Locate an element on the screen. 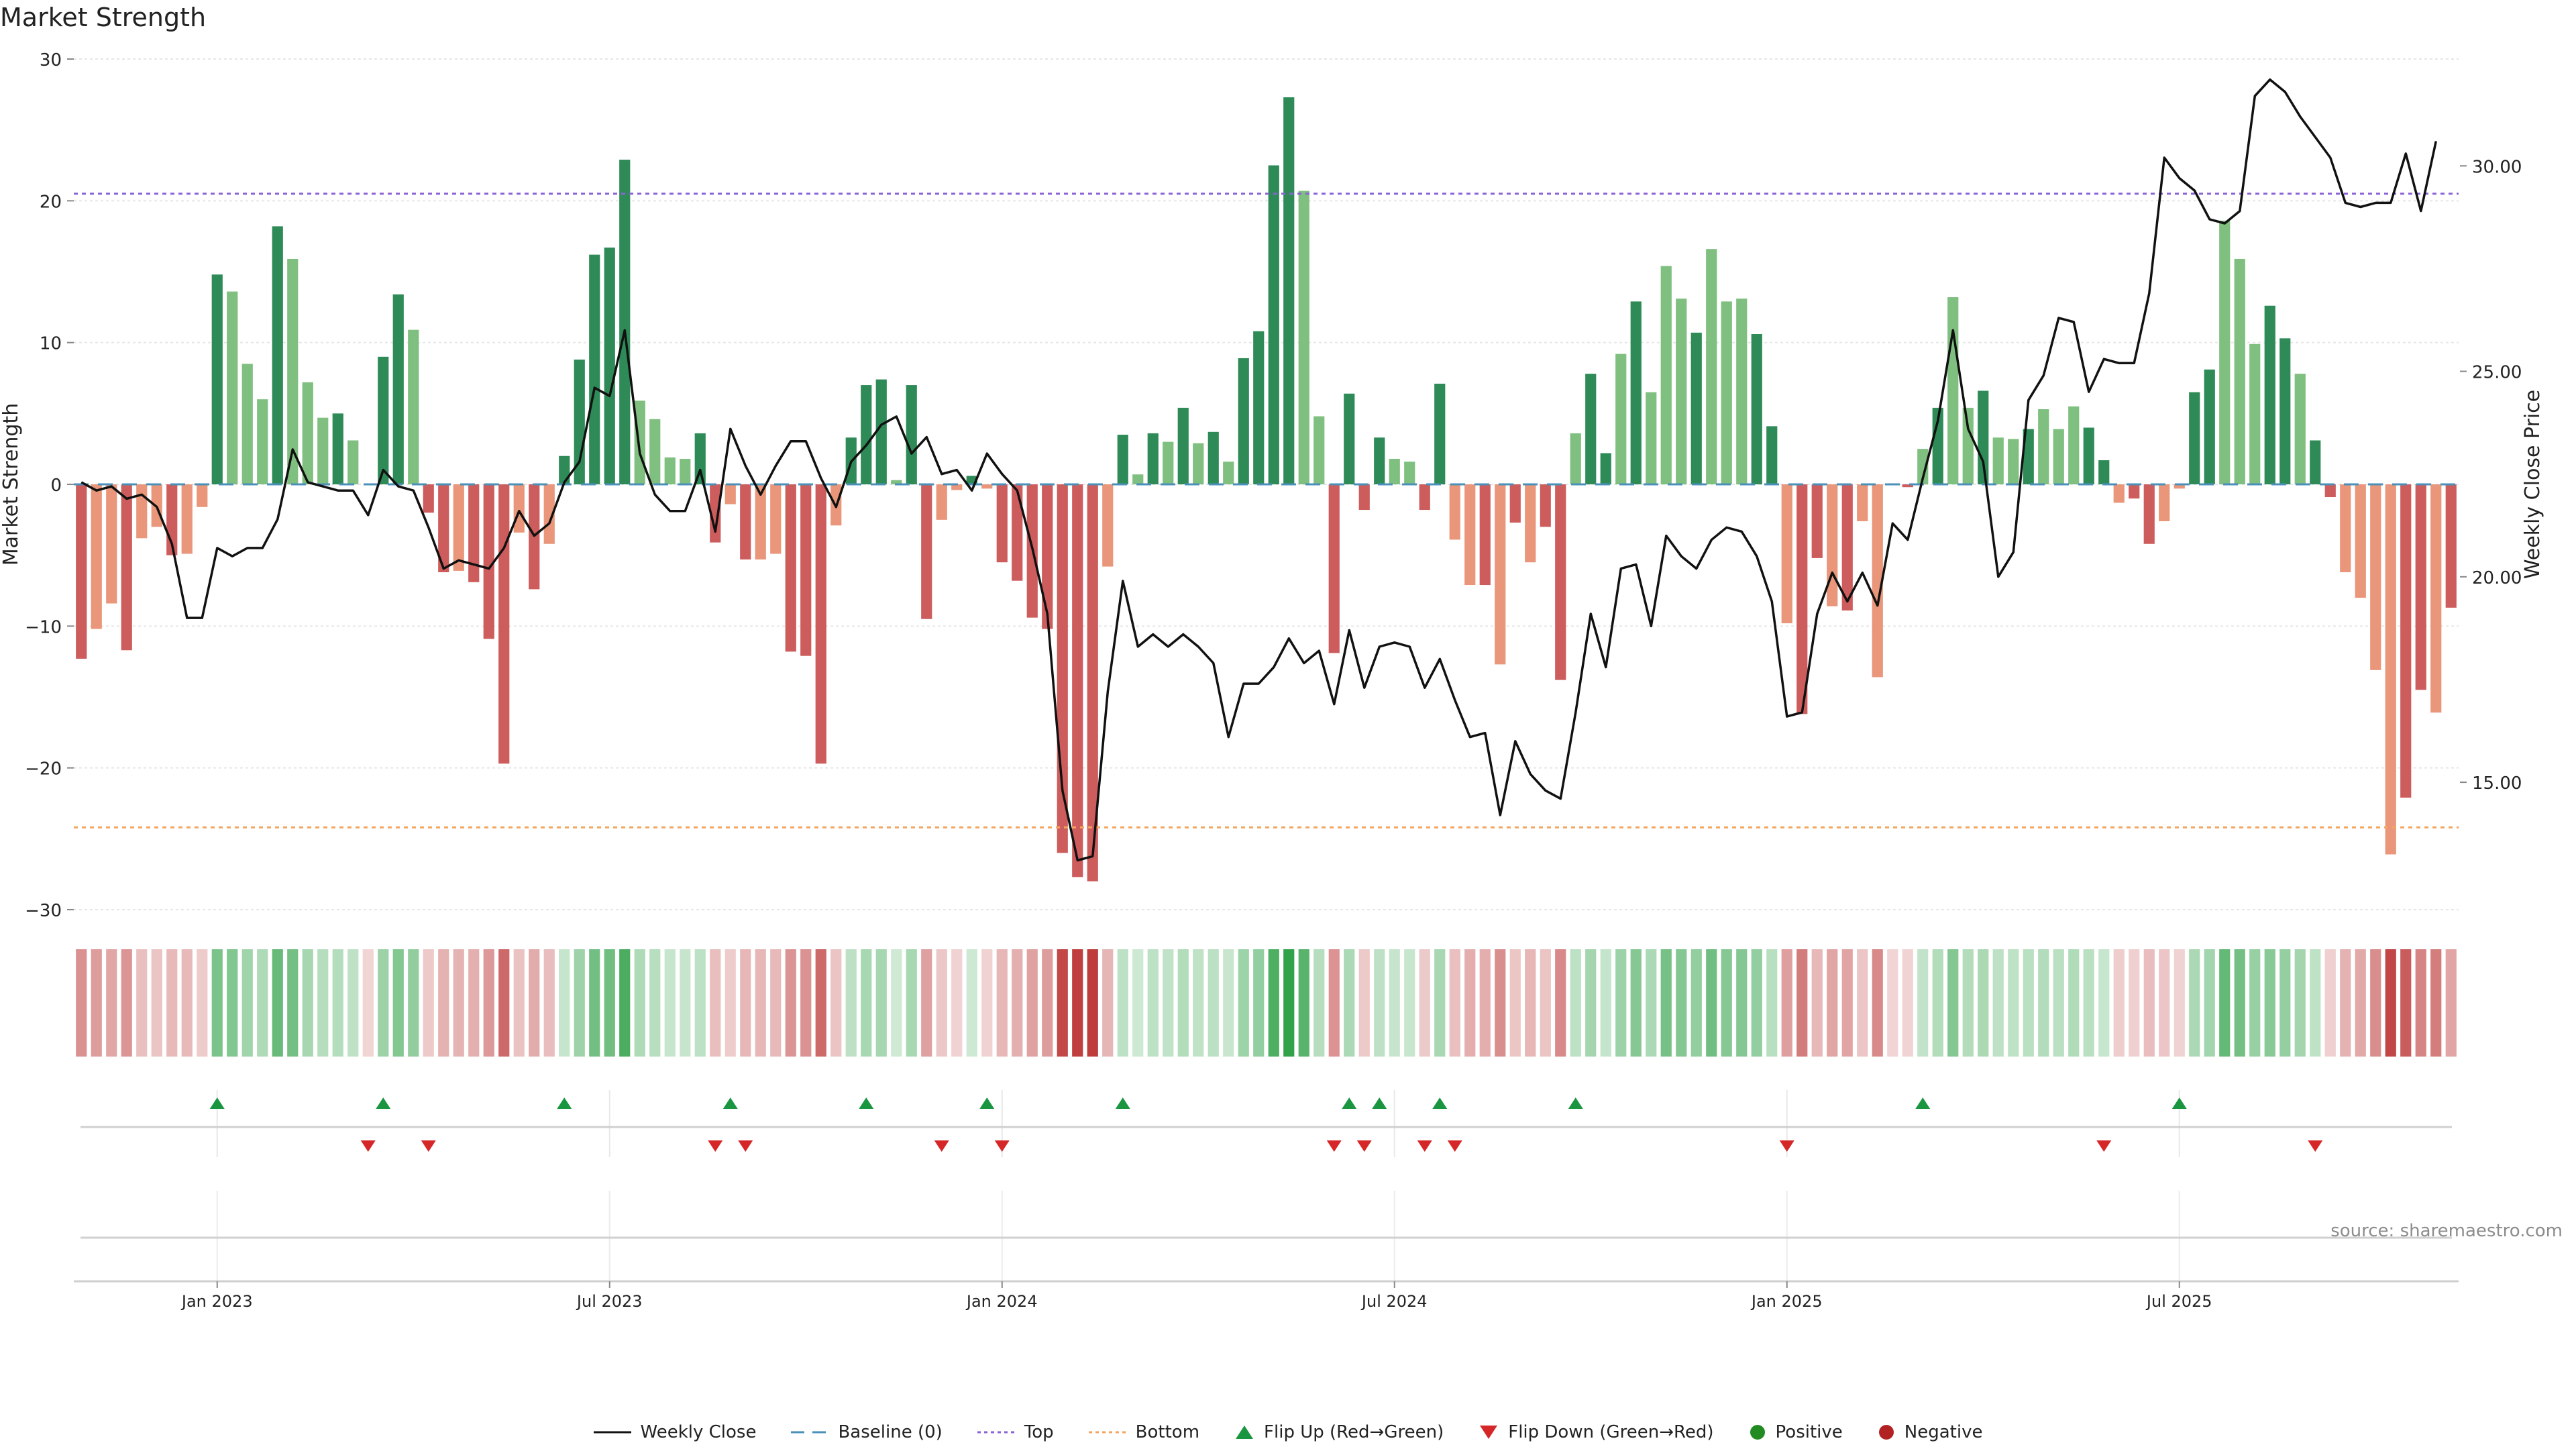 Image resolution: width=2576 pixels, height=1449 pixels. legend-label: Top is located at coordinates (1039, 1432).